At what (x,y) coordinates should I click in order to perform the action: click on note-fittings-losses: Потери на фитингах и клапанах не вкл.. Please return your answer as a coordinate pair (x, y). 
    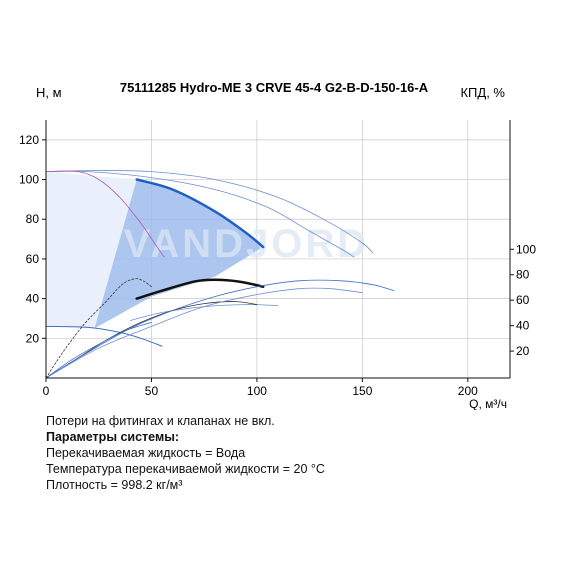
    Looking at the image, I should click on (160, 421).